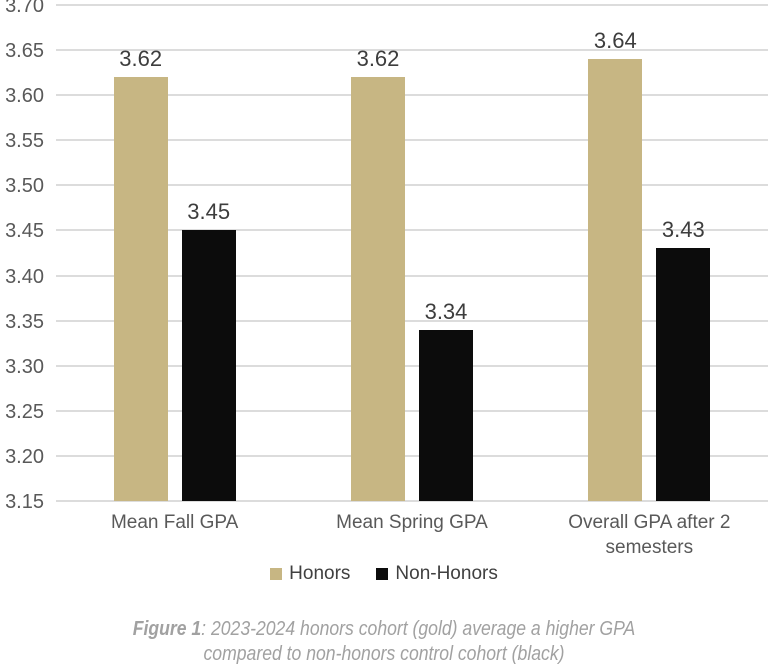 This screenshot has height=668, width=768. Describe the element at coordinates (446, 573) in the screenshot. I see `legend-label: Non-Honors` at that location.